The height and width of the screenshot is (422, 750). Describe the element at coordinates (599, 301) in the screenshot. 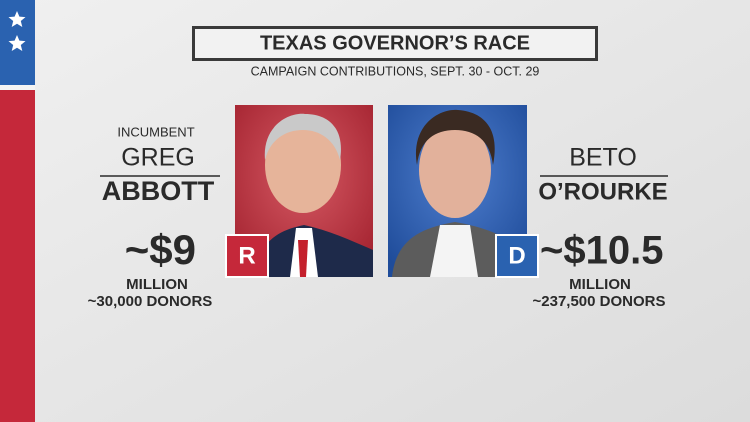

I see `donors: ~237,500 DONORS` at that location.